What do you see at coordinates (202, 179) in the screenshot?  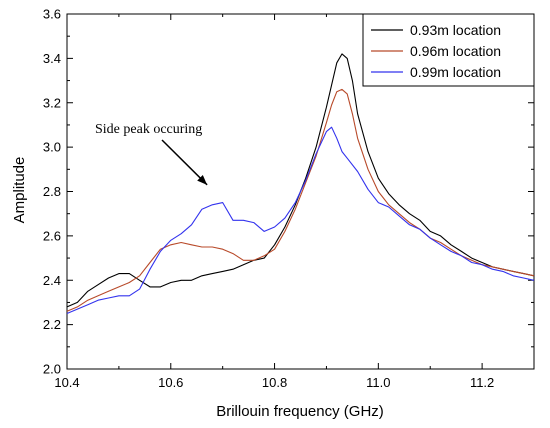 I see `annotation-arrowhead` at bounding box center [202, 179].